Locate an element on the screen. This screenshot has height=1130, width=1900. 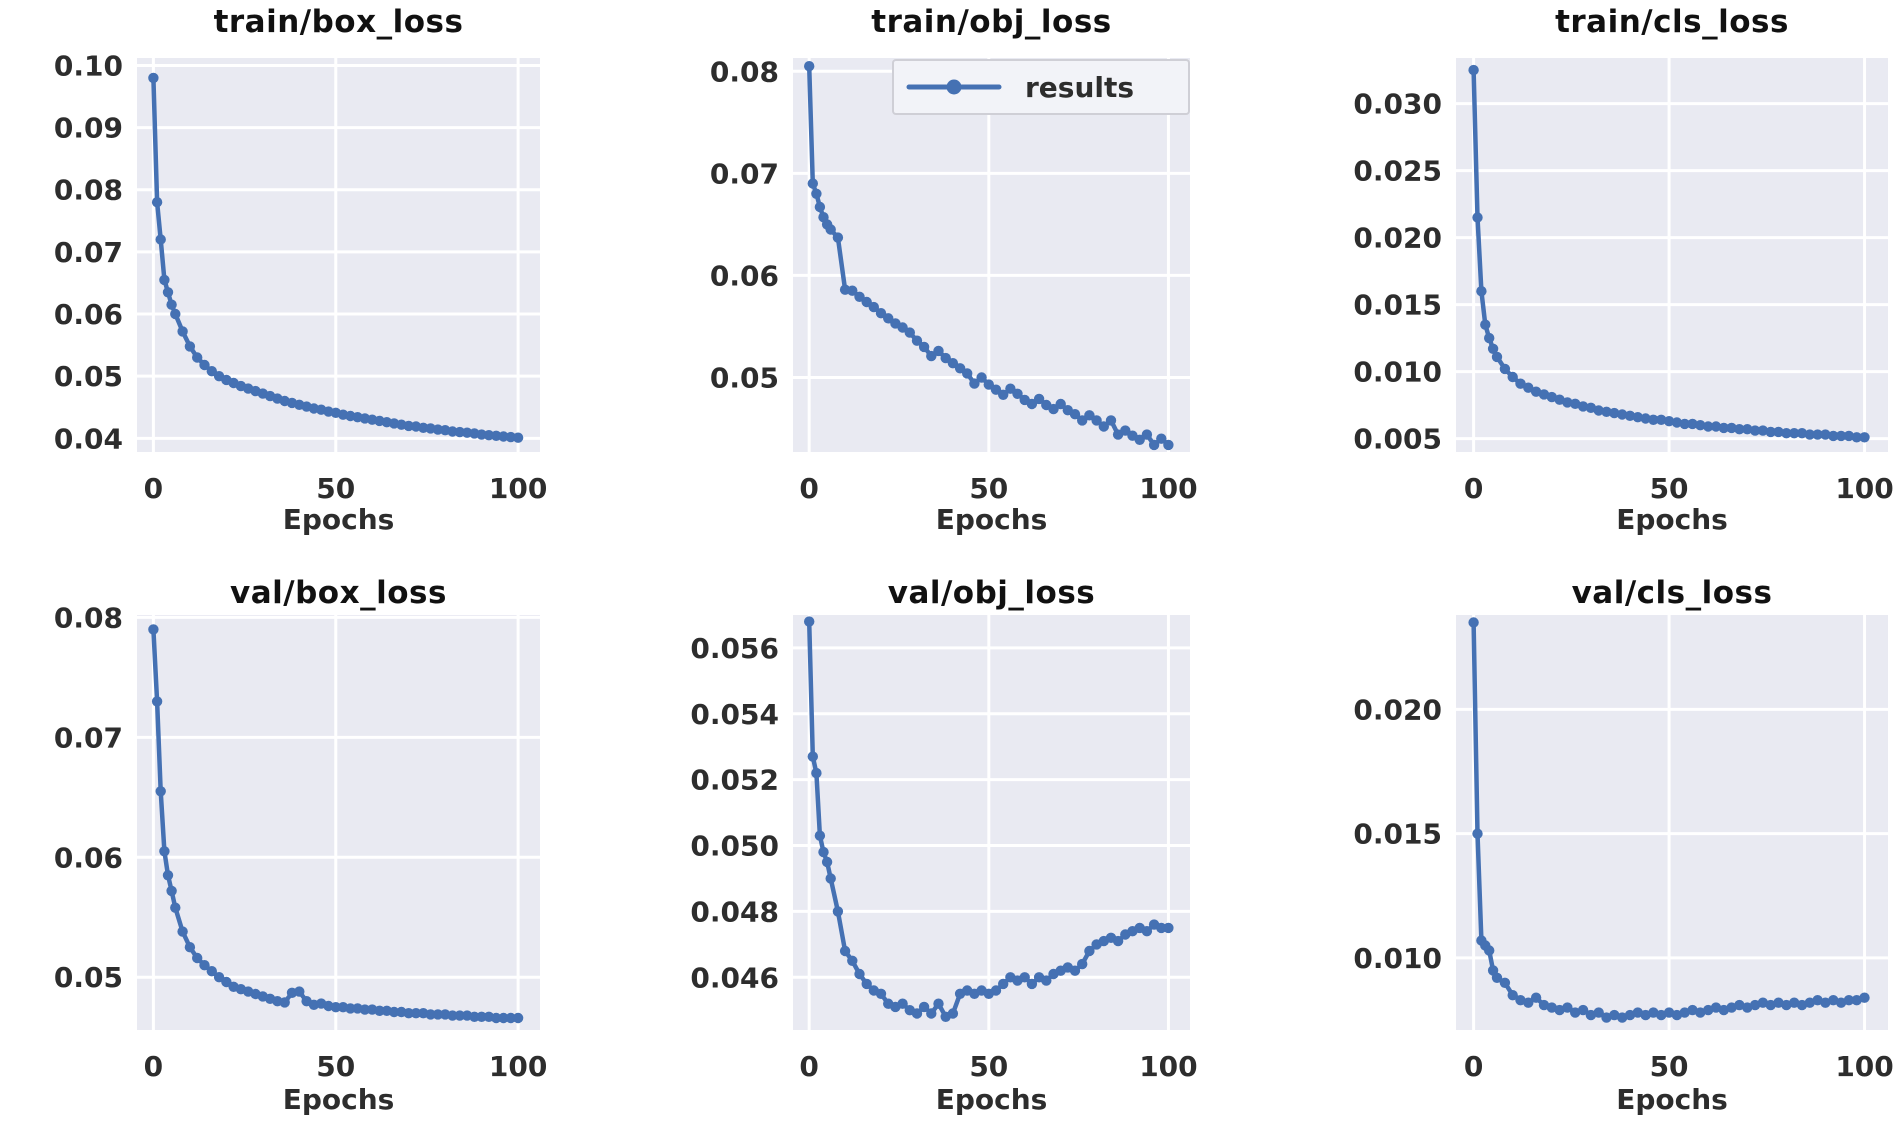
svg-text: 0.005 is located at coordinates (1397, 439).